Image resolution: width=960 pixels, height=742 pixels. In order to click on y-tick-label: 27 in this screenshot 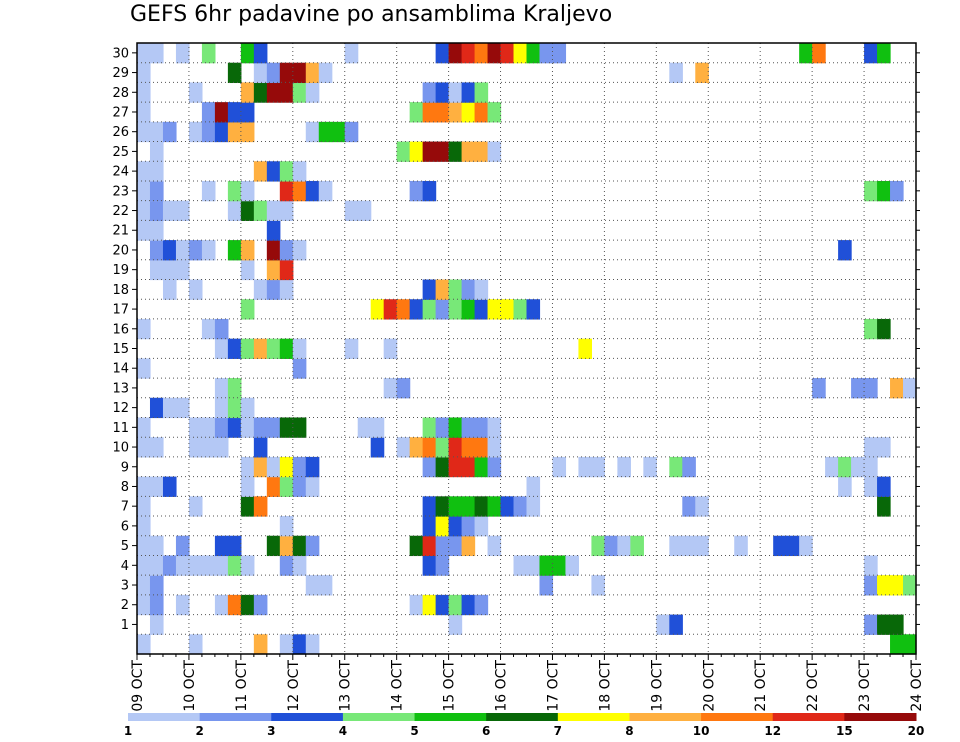, I will do `click(120, 112)`.